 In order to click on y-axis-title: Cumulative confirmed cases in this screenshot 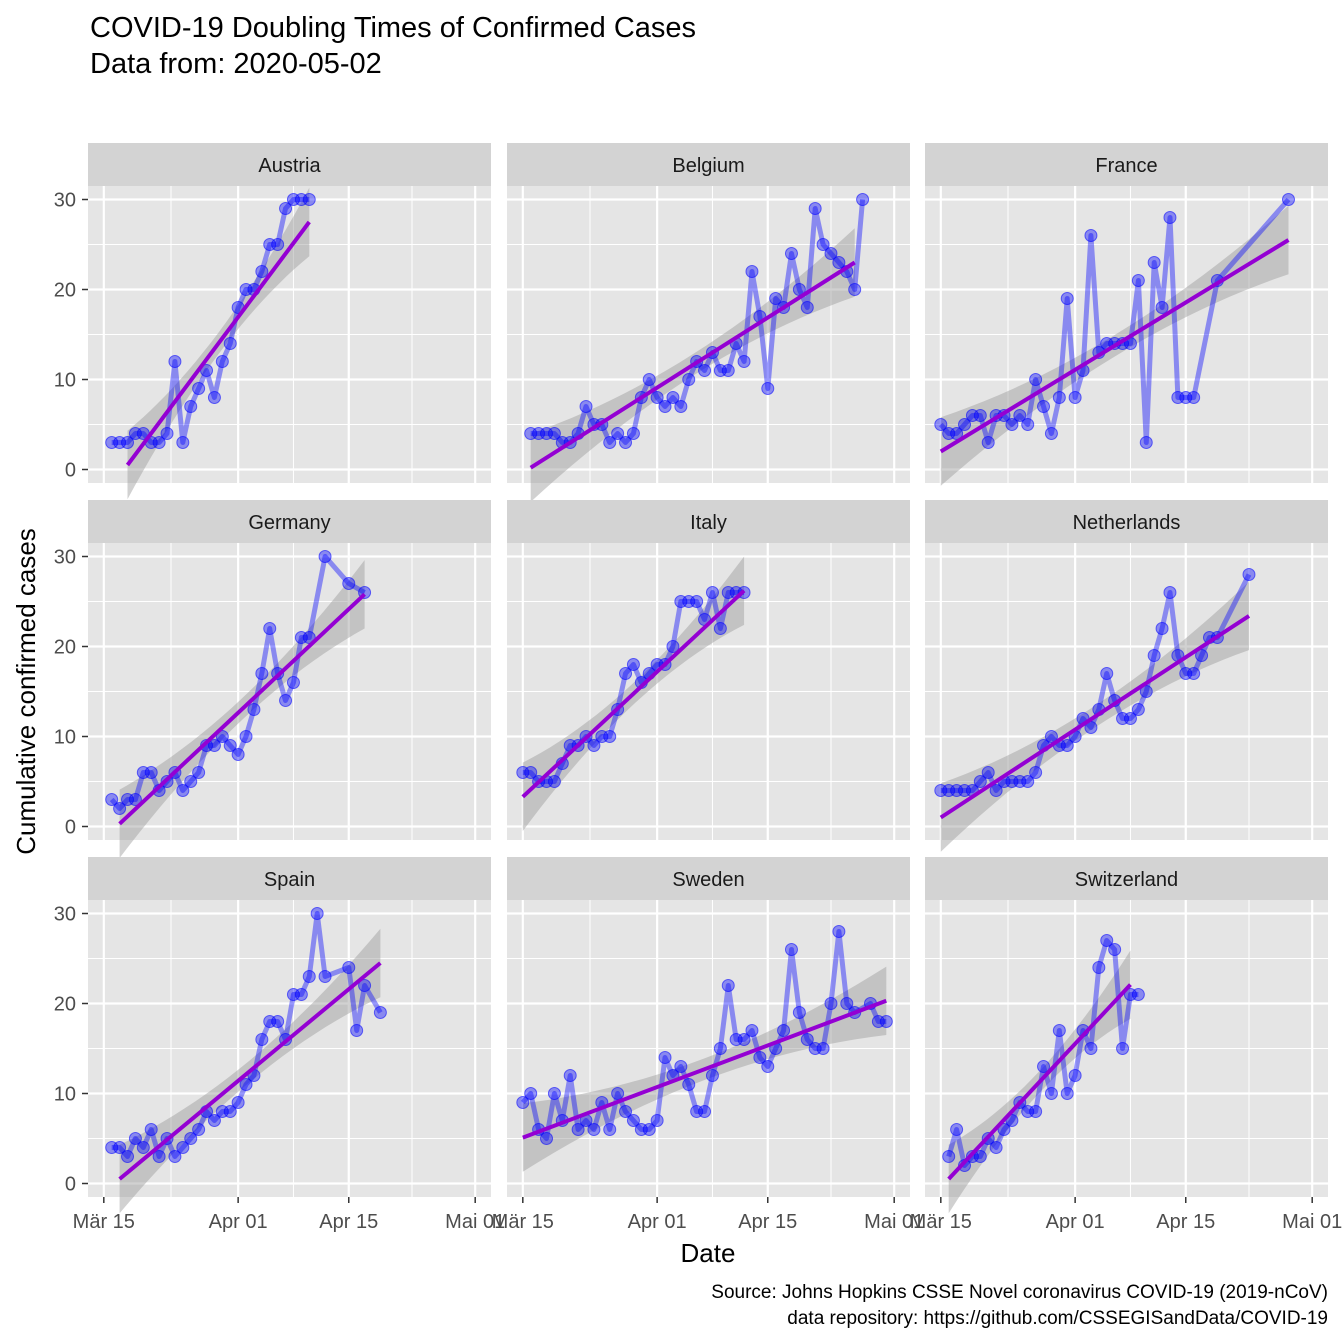, I will do `click(26, 691)`.